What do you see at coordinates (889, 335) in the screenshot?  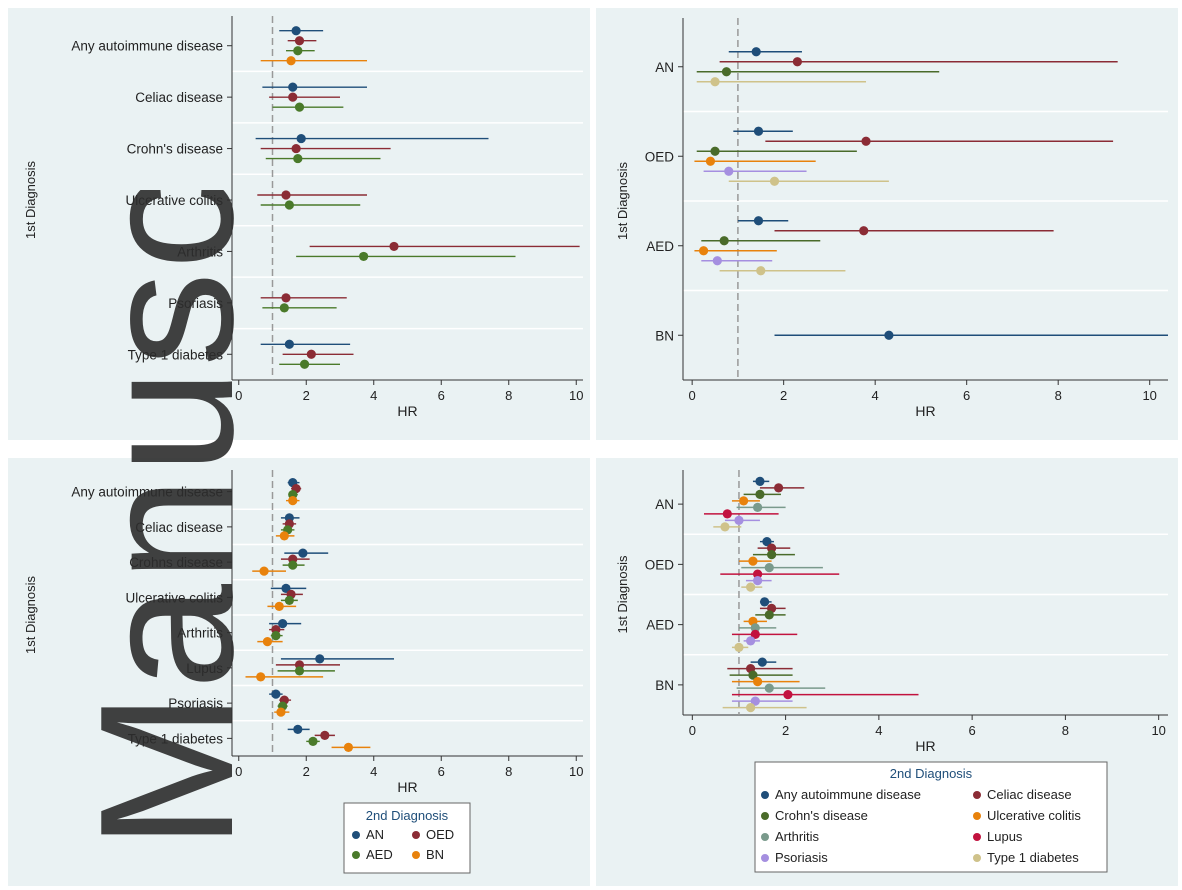 I see `top-right-hr-point-bn-any-autoimmune-disease` at bounding box center [889, 335].